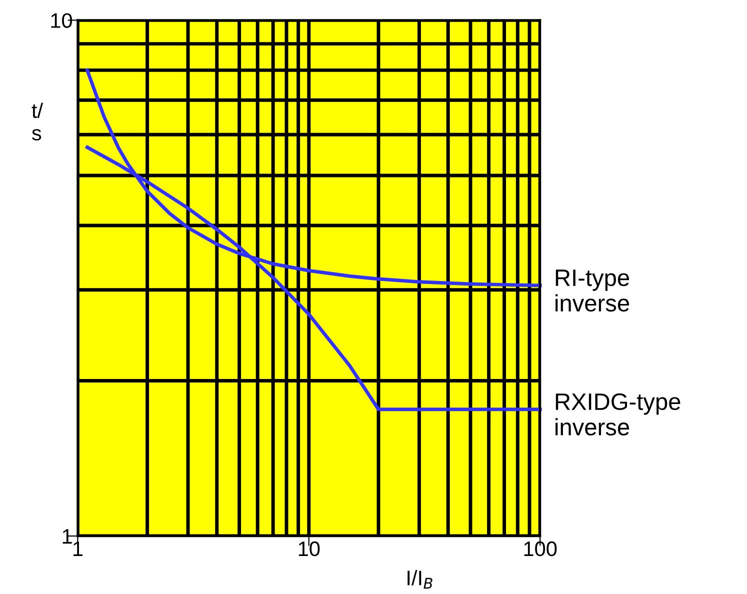  Describe the element at coordinates (77, 549) in the screenshot. I see `x-tick-label: 1` at that location.